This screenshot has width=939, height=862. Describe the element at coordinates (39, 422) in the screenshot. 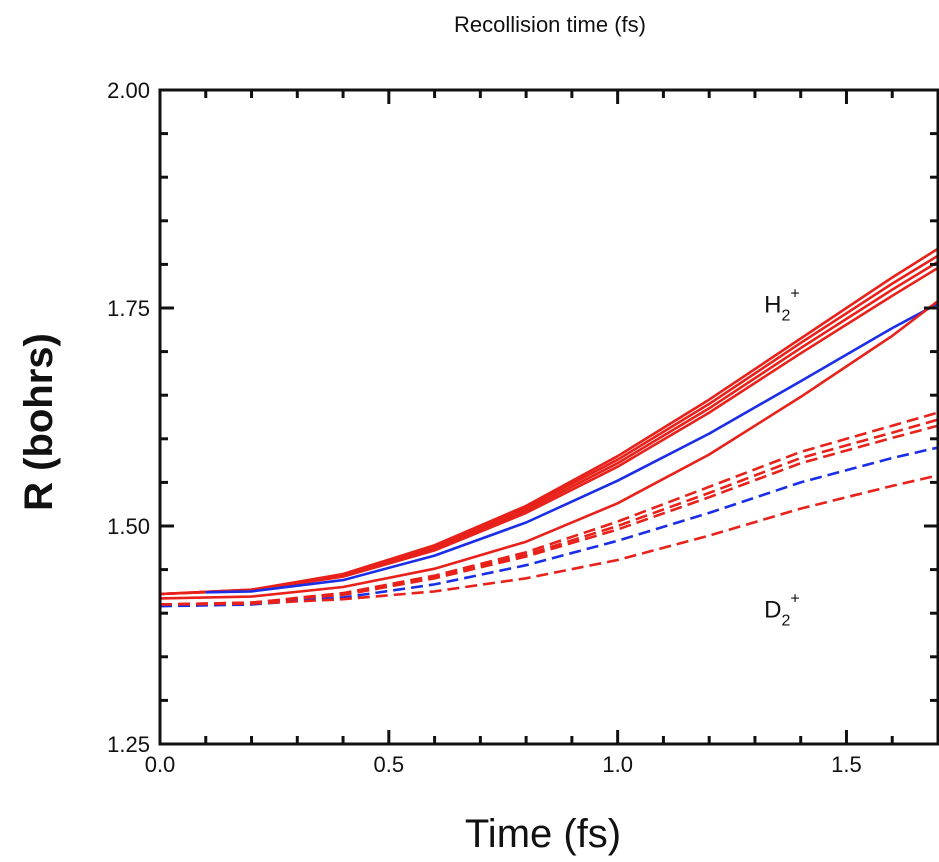

I see `y-axis-title: R (bohrs)` at that location.